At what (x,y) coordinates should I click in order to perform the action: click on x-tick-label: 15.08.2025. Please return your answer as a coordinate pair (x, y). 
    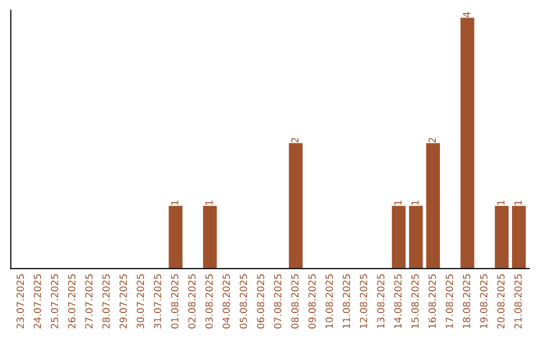
    Looking at the image, I should click on (415, 301).